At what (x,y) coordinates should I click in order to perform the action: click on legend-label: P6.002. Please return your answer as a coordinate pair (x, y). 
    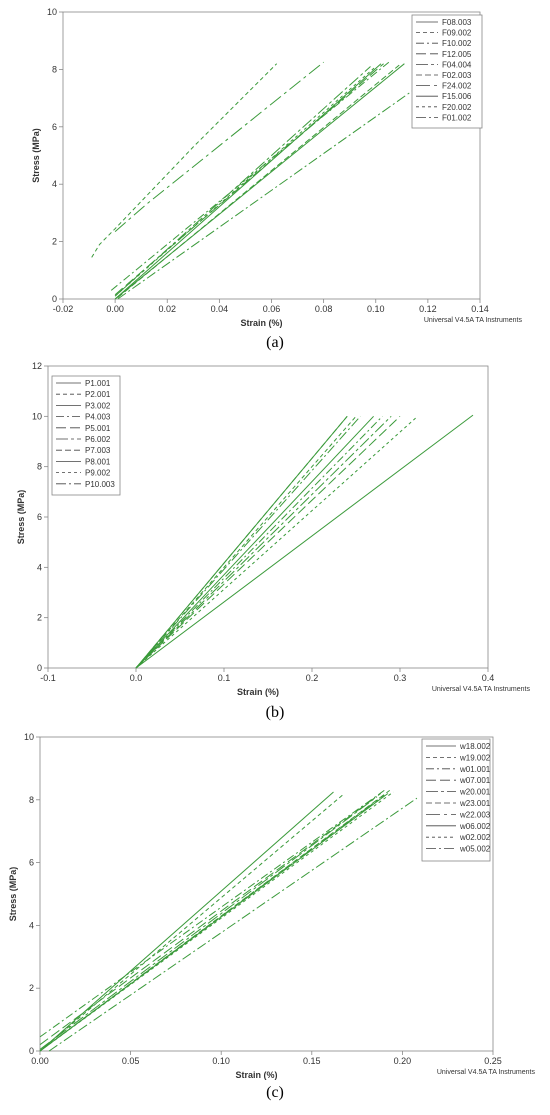
    Looking at the image, I should click on (98, 439).